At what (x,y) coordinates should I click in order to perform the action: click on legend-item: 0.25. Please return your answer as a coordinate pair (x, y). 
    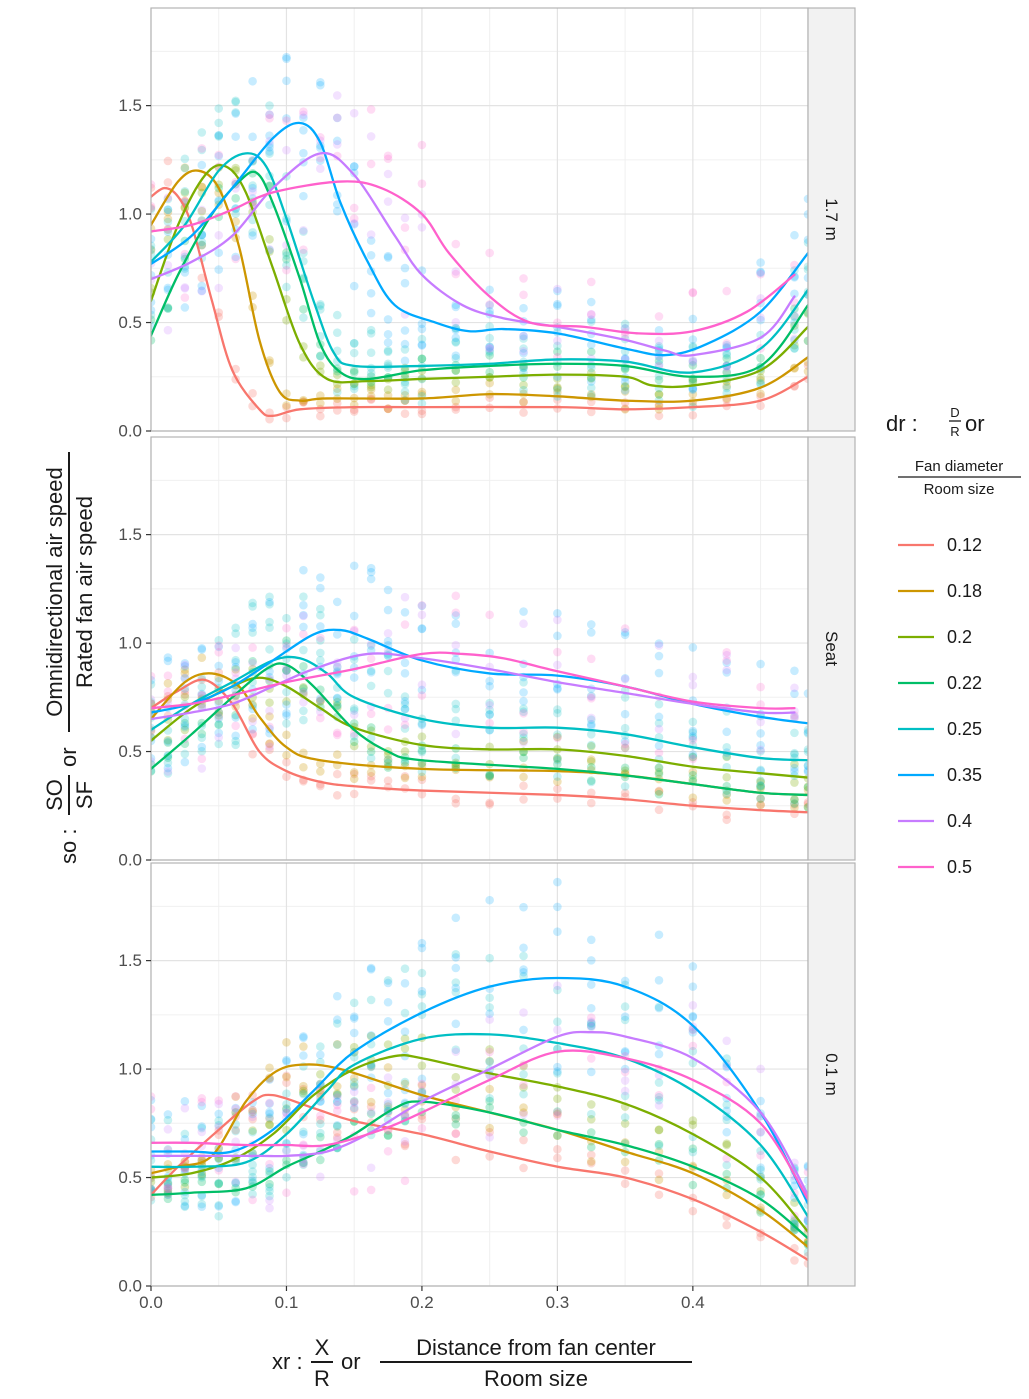
    Looking at the image, I should click on (940, 729).